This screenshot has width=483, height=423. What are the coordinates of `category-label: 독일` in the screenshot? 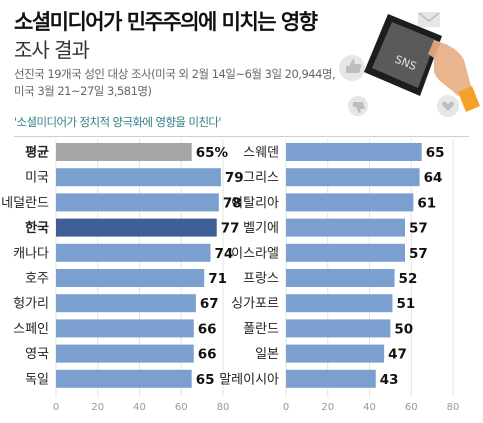 It's located at (37, 379).